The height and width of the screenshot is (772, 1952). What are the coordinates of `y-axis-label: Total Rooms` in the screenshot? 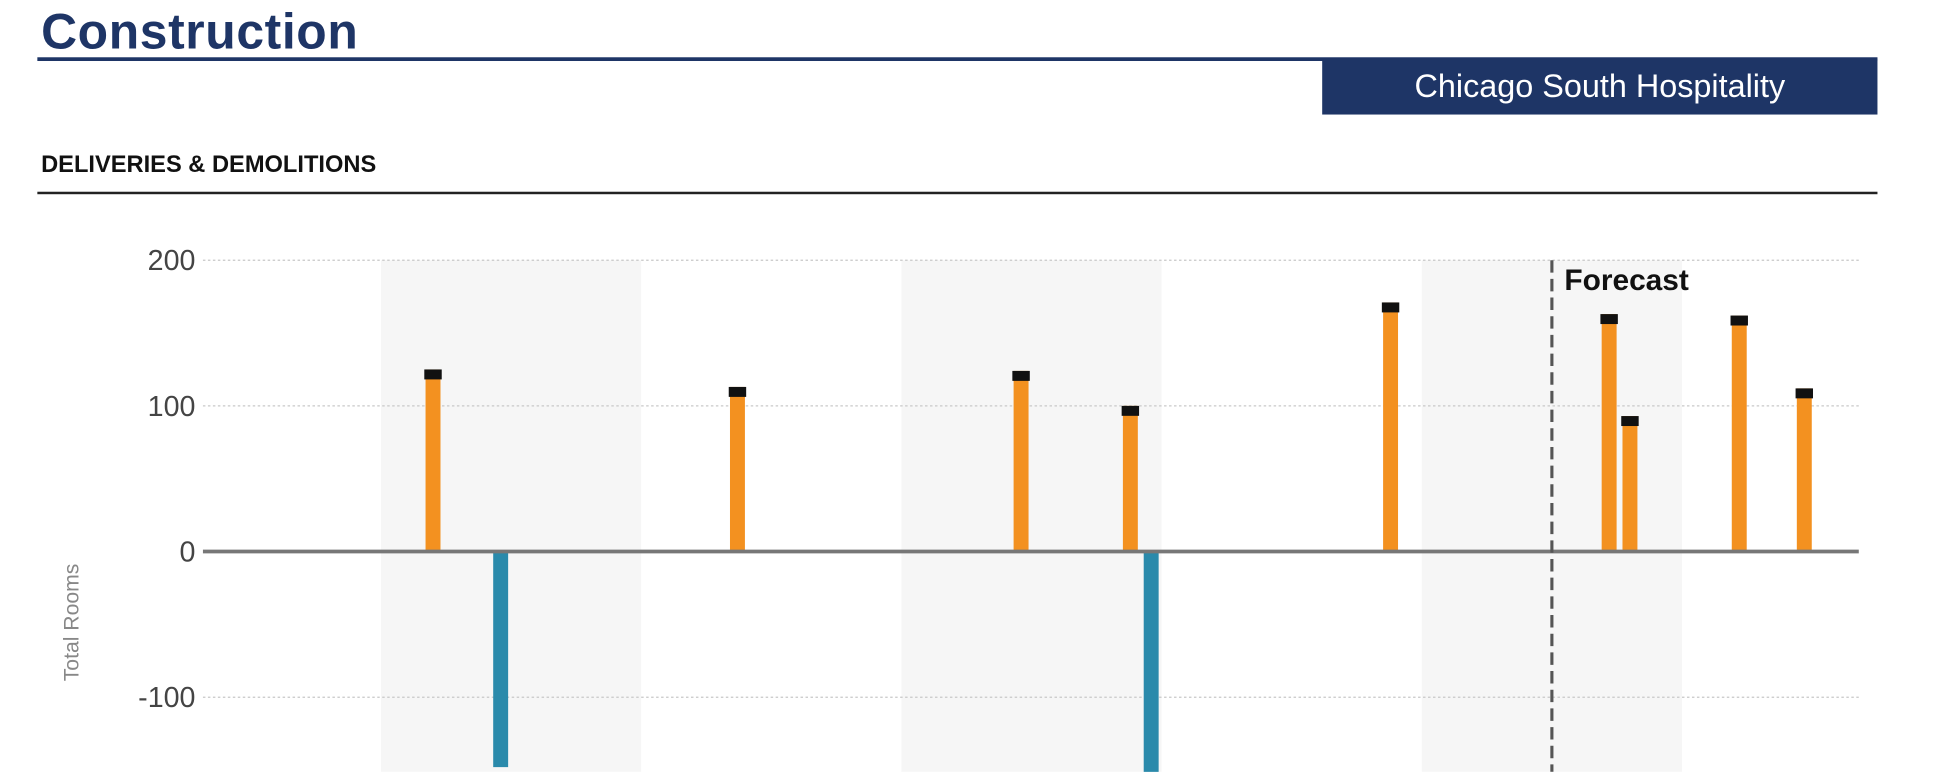 It's located at (71, 623).